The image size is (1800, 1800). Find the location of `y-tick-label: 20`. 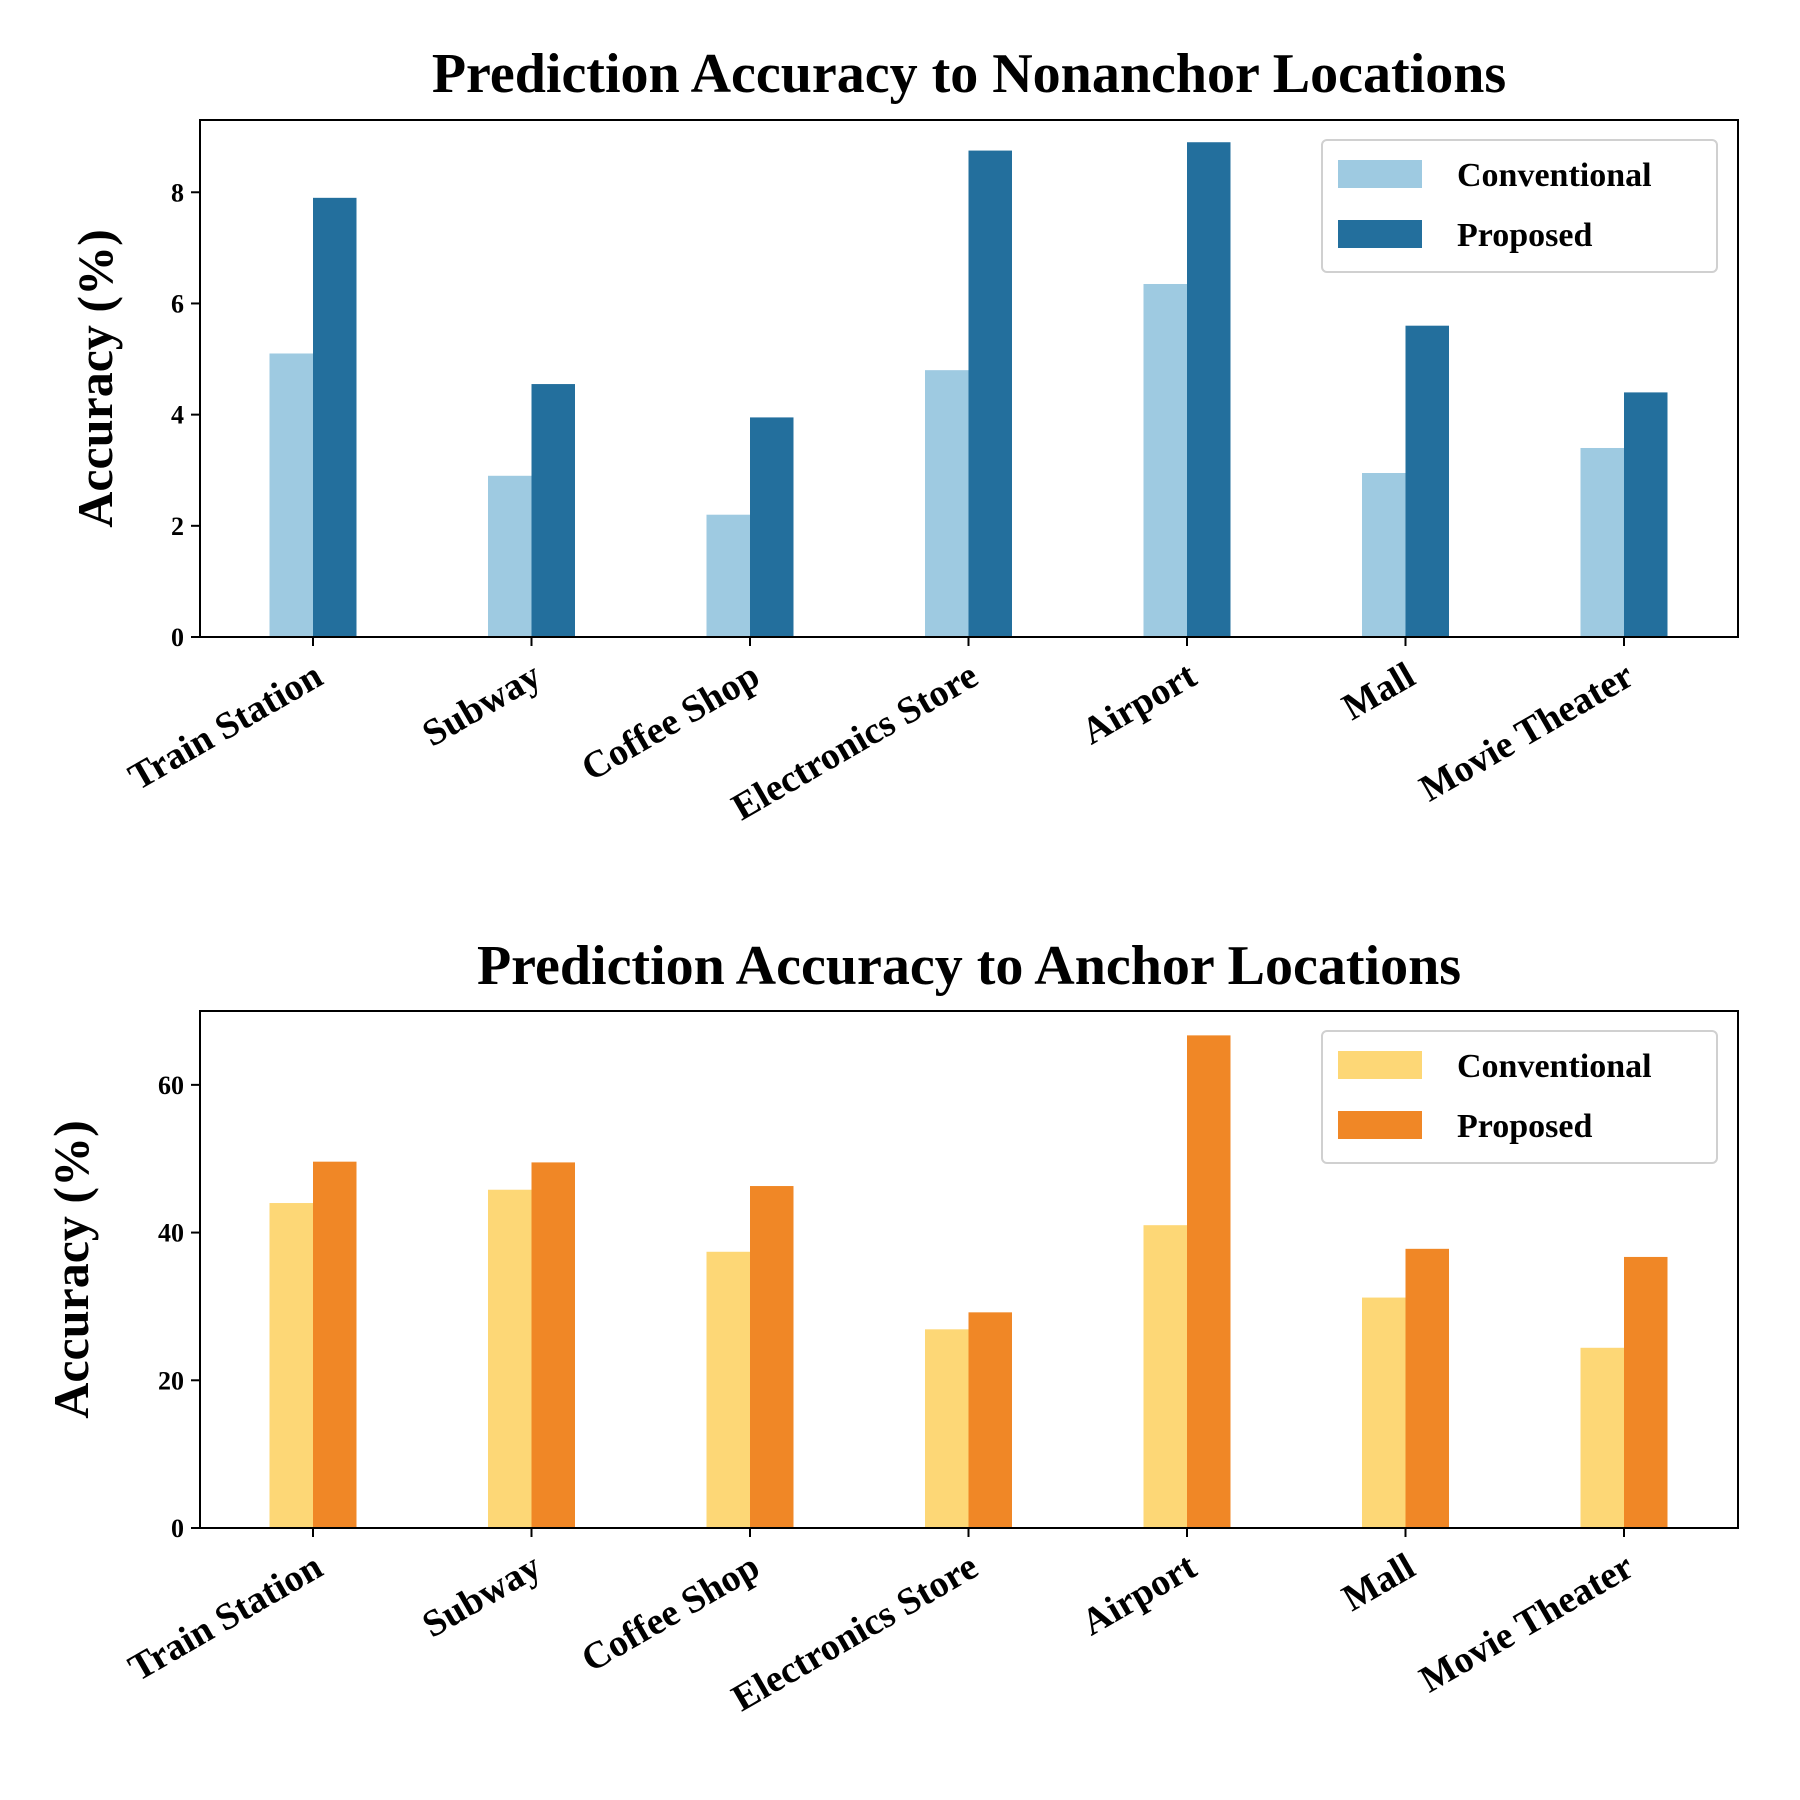

y-tick-label: 20 is located at coordinates (171, 1380).